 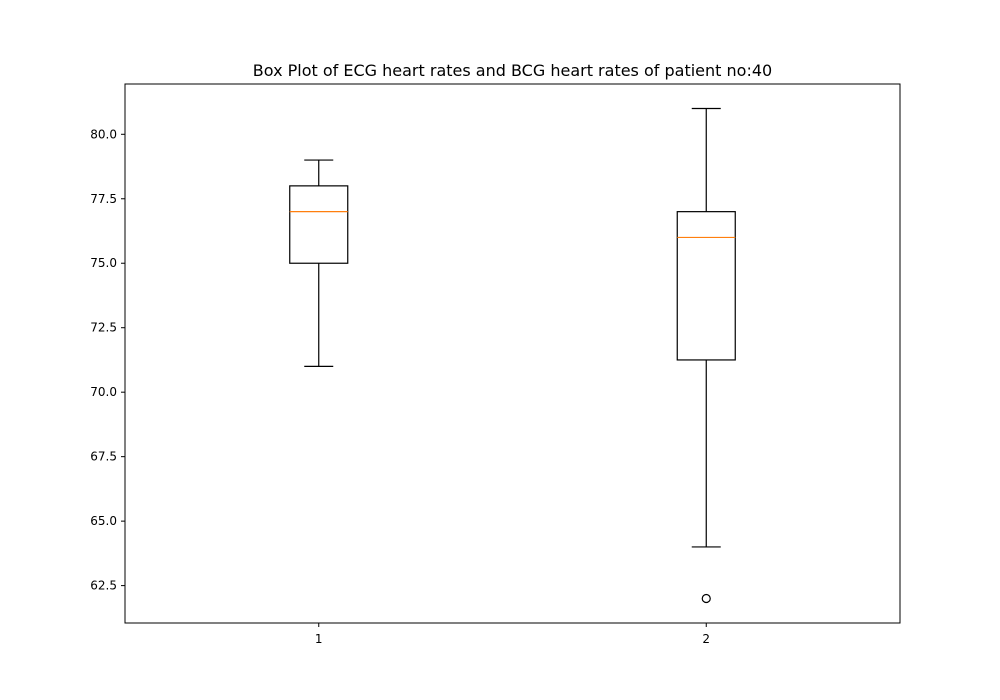 I want to click on x-tick-label: 2, so click(x=706, y=639).